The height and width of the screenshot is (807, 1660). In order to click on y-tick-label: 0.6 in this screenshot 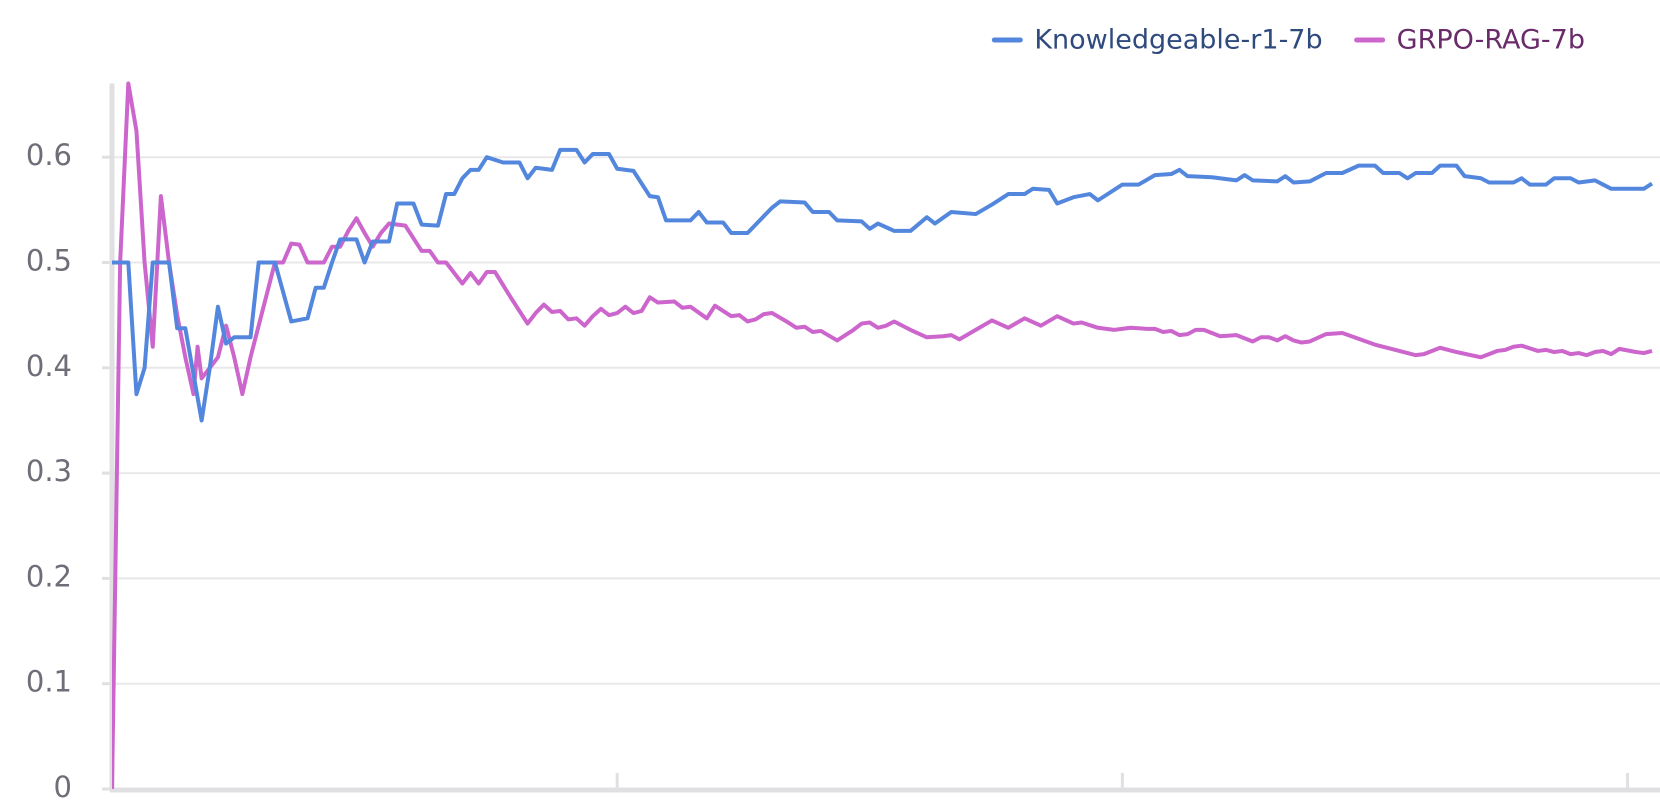, I will do `click(49, 155)`.